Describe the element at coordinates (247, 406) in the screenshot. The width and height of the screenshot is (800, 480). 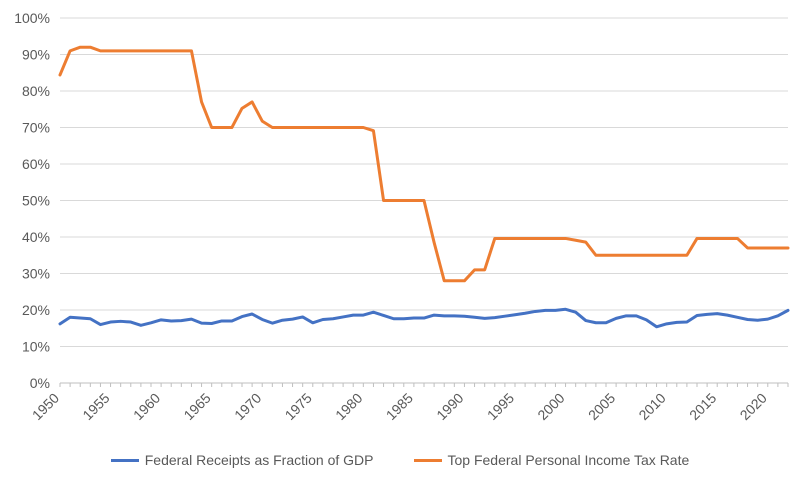
I see `x-tick-label: 1970` at that location.